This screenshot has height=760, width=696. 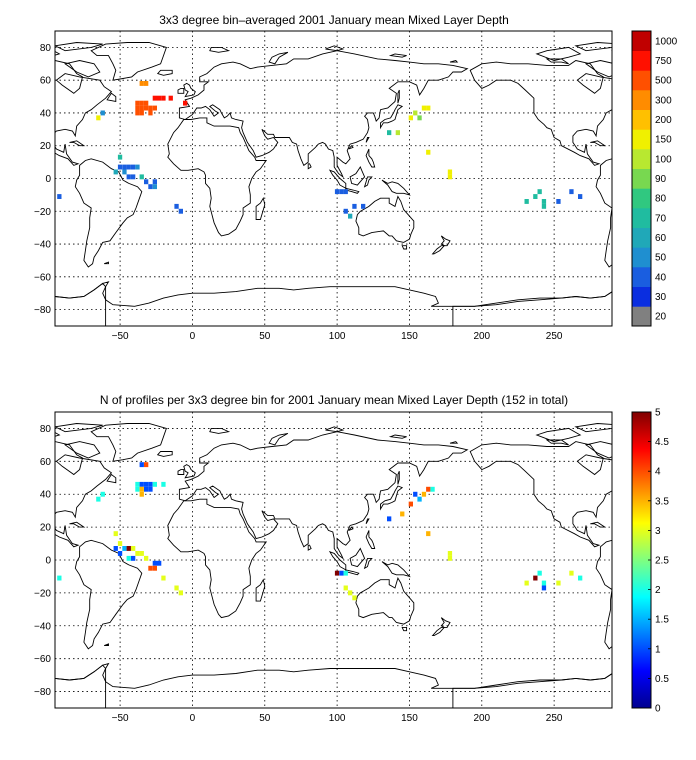 What do you see at coordinates (666, 41) in the screenshot?
I see `colorbar-label: 1000` at bounding box center [666, 41].